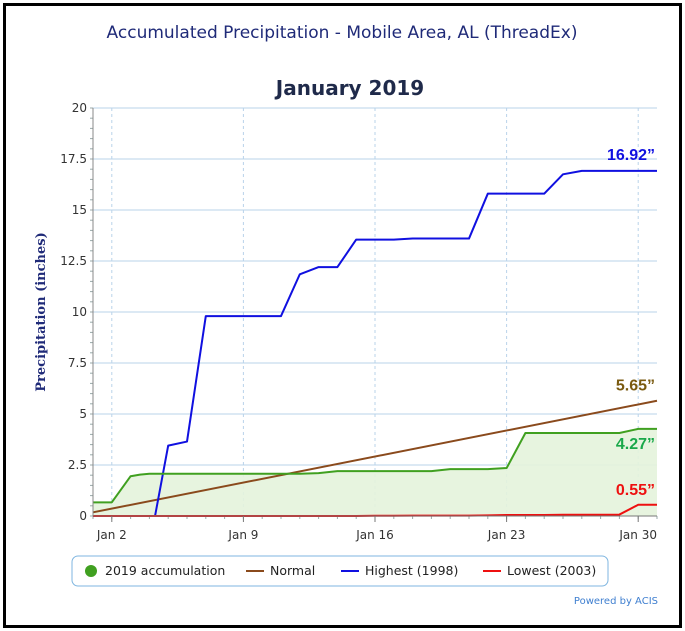  Describe the element at coordinates (551, 570) in the screenshot. I see `legend-label-lowest: Lowest (2003)` at that location.